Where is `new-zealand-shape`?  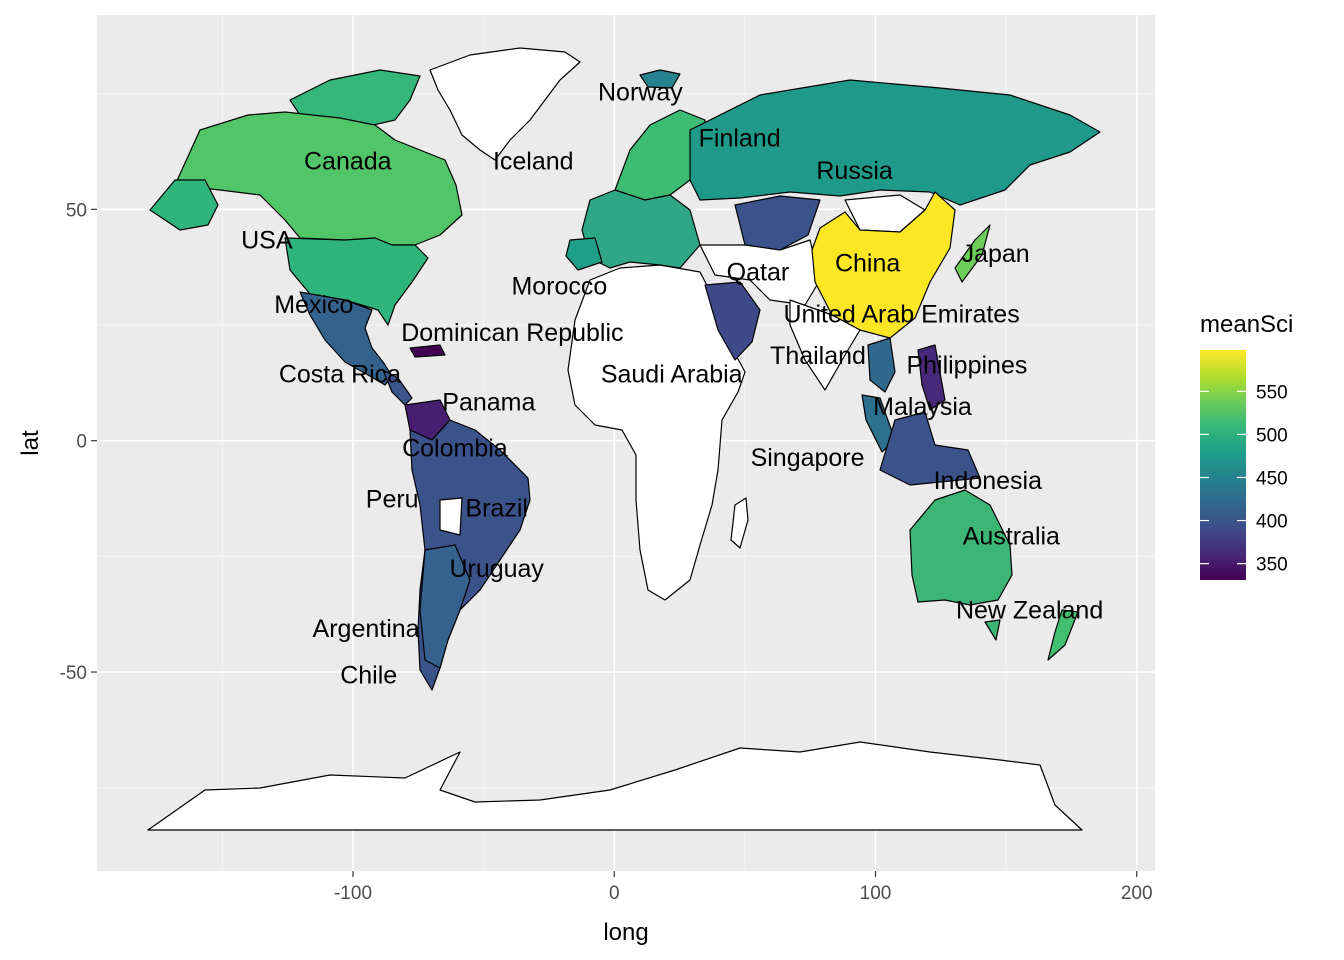
new-zealand-shape is located at coordinates (1063, 635).